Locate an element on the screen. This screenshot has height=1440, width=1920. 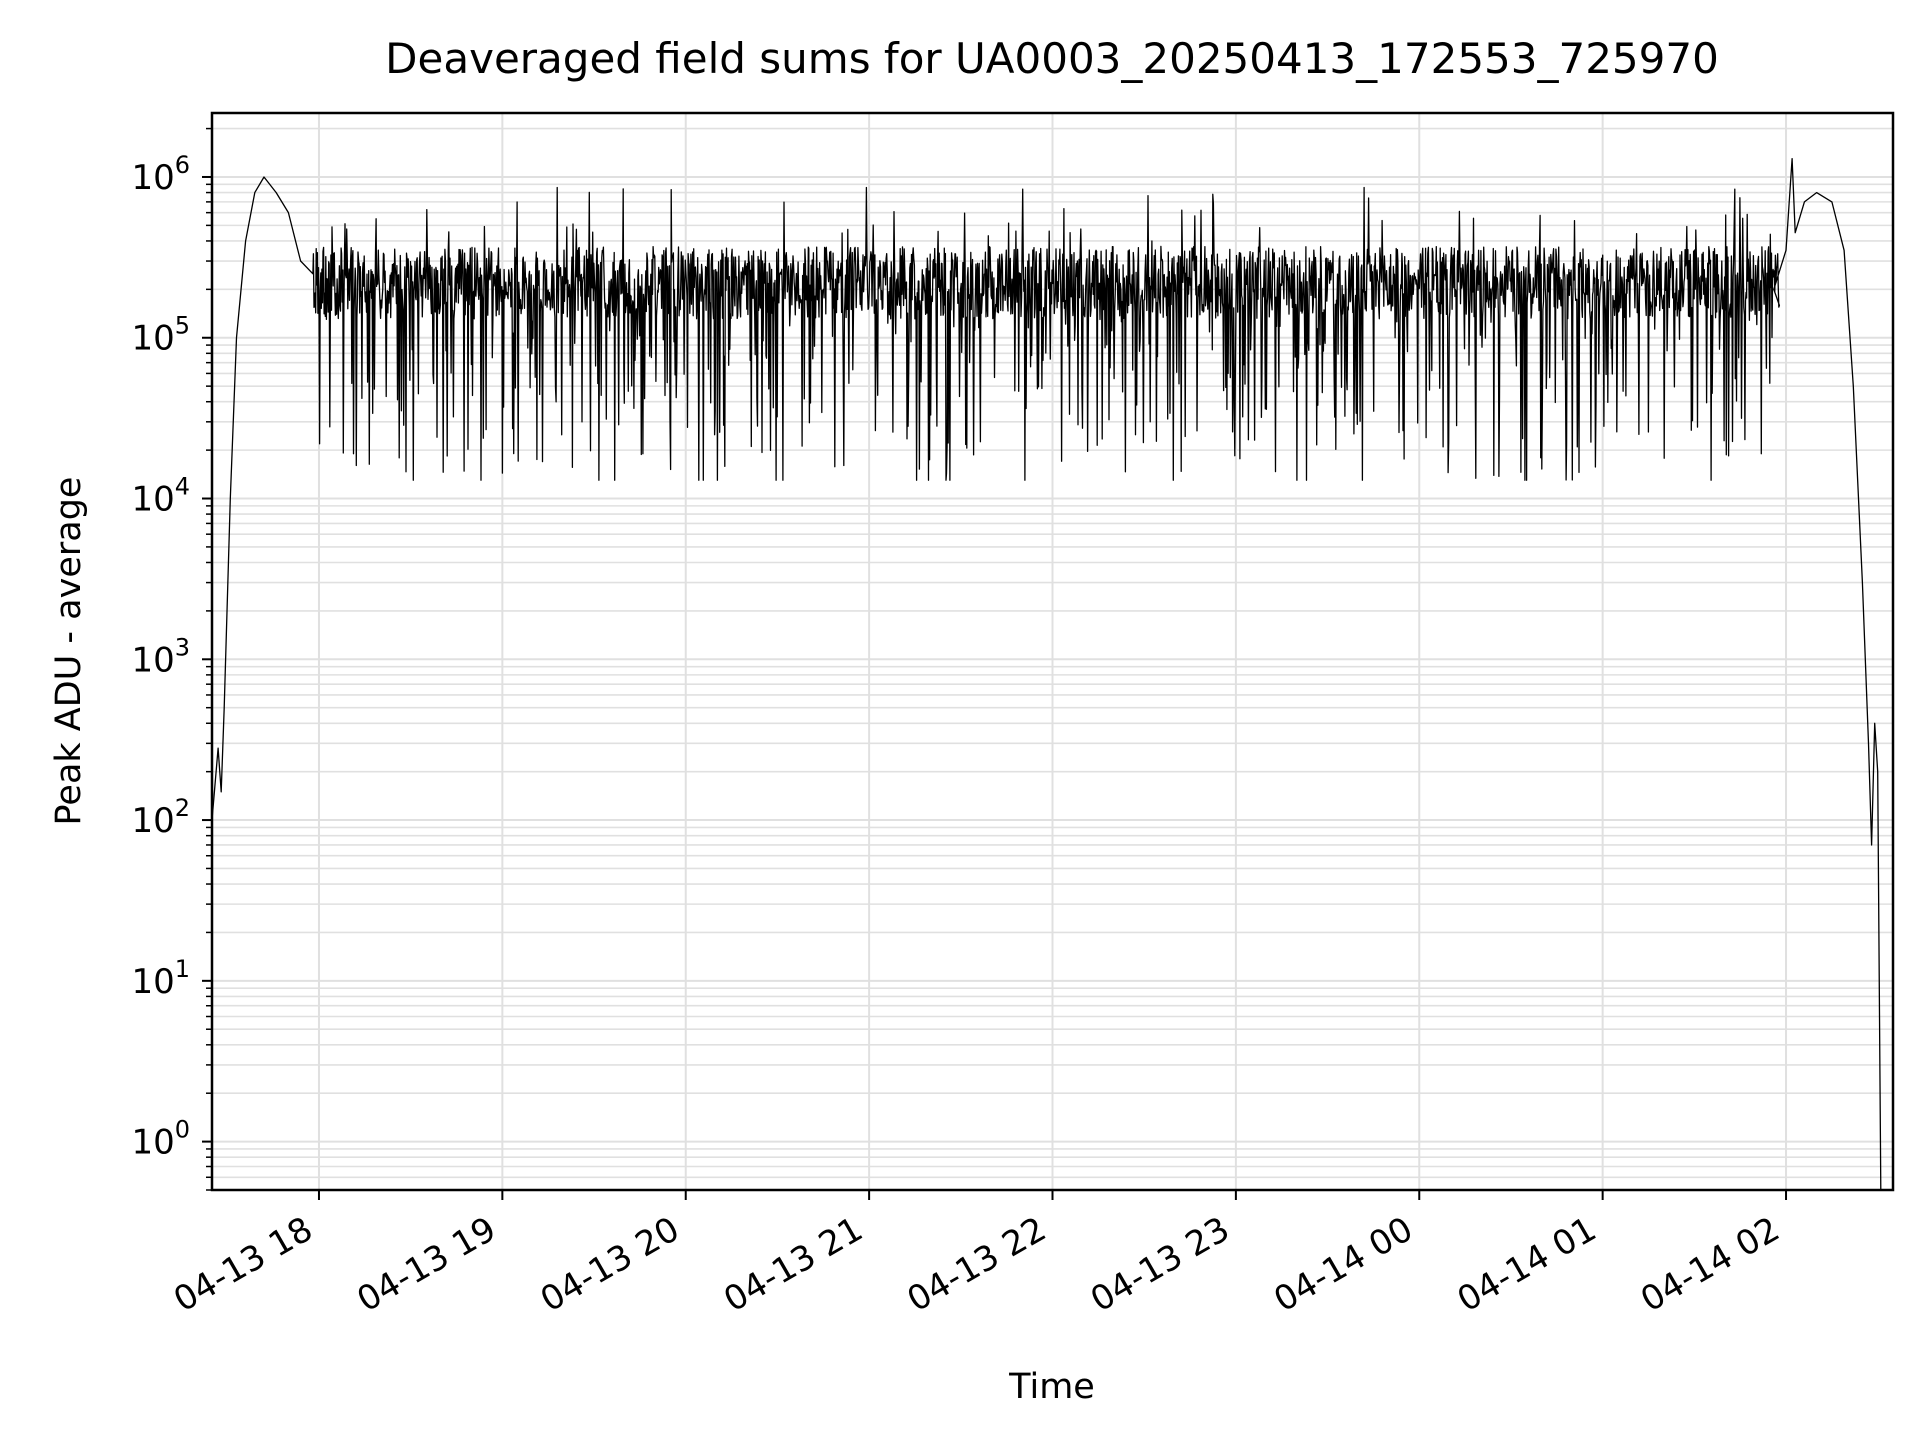
y-tick-label: 10³ is located at coordinates (160, 656).